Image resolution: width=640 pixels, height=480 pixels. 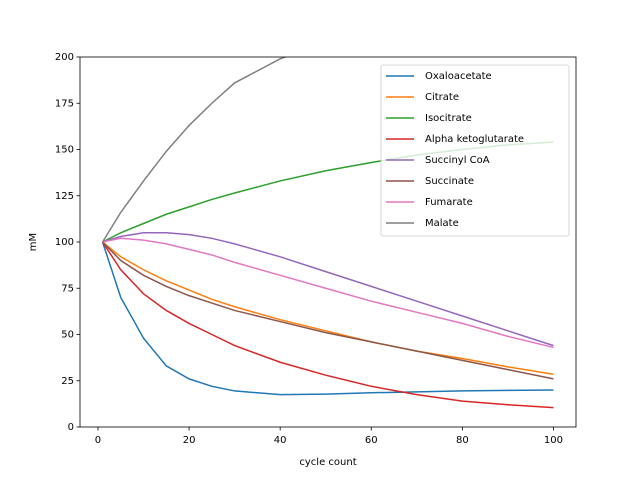 What do you see at coordinates (458, 76) in the screenshot?
I see `legend-label: Oxaloacetate` at bounding box center [458, 76].